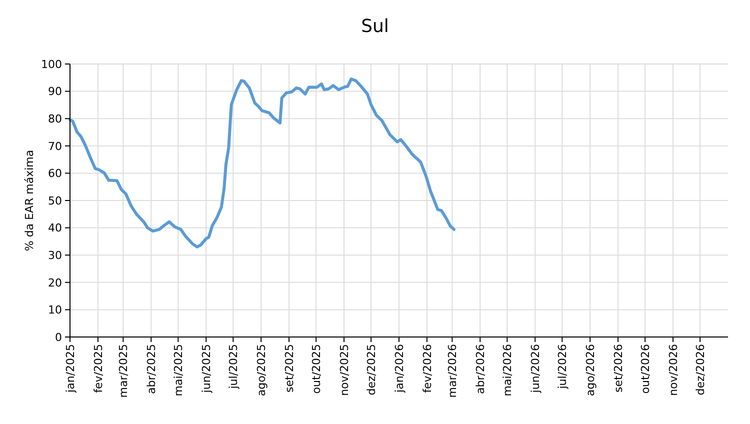 Image resolution: width=750 pixels, height=424 pixels. Describe the element at coordinates (344, 370) in the screenshot. I see `x-tick-label: nov/2025` at that location.